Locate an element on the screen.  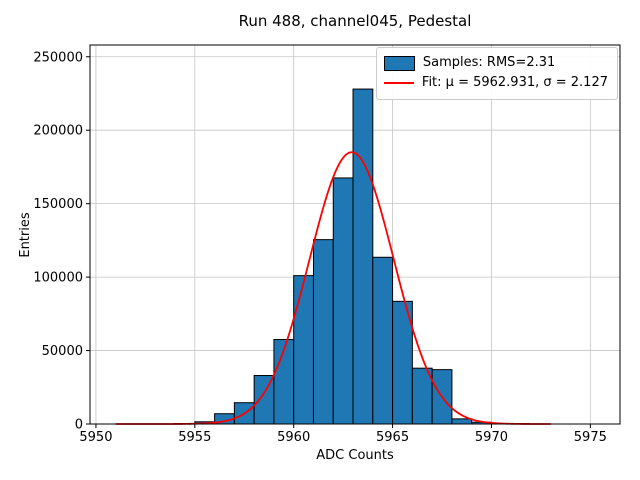
x-tick-label: 5960 is located at coordinates (293, 437).